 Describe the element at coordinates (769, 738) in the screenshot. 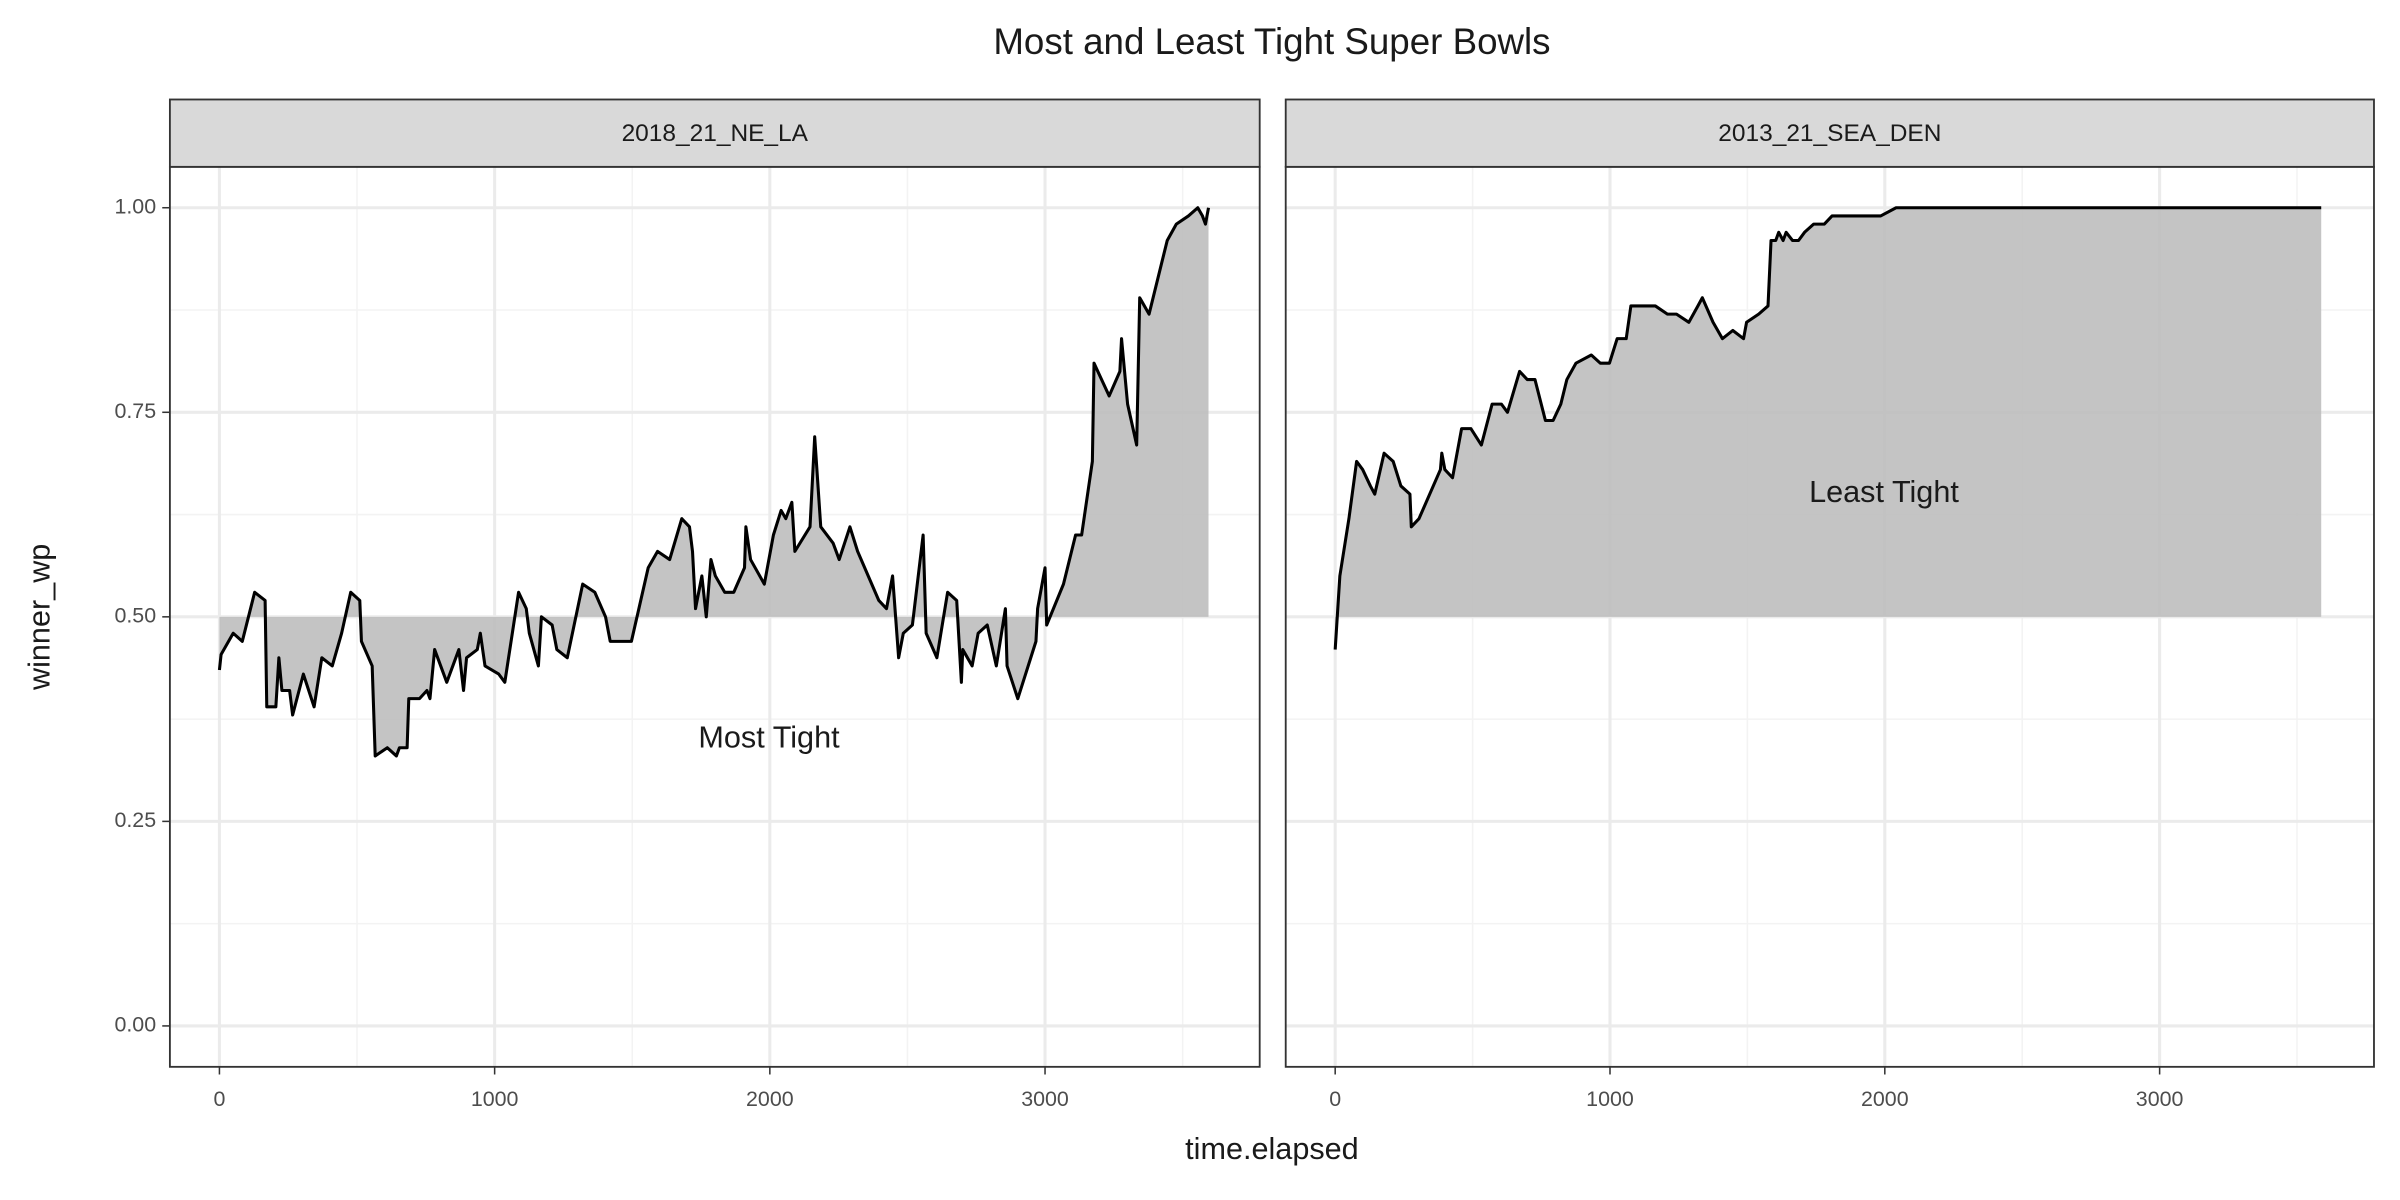

I see `annotation: Most Tight` at that location.